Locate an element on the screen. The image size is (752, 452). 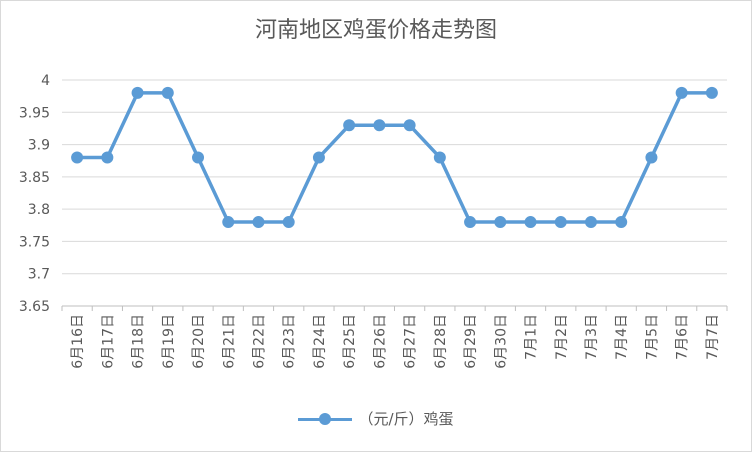
legend-swatch is located at coordinates (325, 419).